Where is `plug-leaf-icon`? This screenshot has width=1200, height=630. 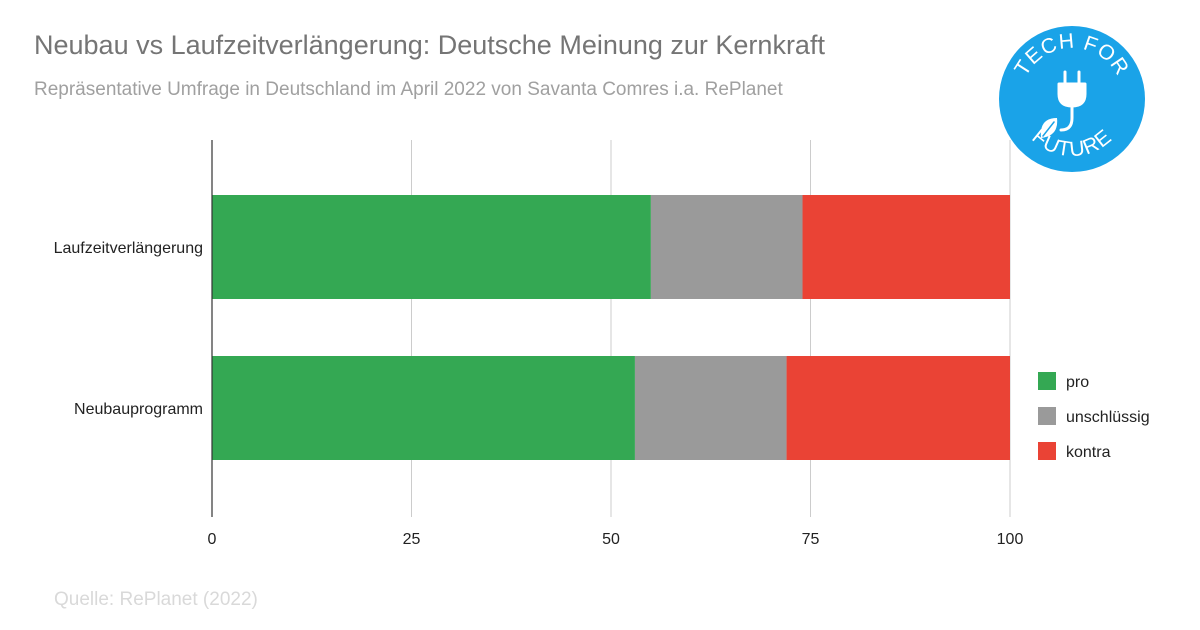
plug-leaf-icon is located at coordinates (1063, 104).